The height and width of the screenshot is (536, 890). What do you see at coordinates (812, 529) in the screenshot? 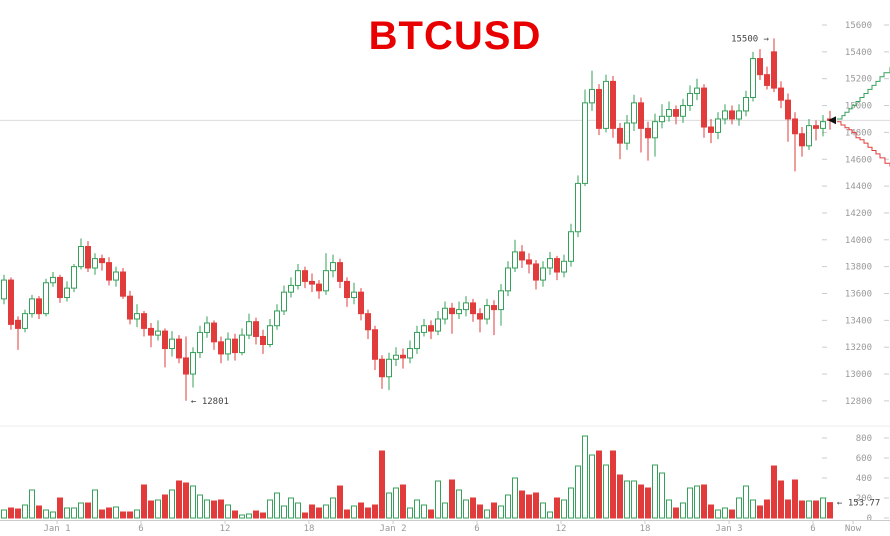
I see `time-tick-label: 6` at bounding box center [812, 529].